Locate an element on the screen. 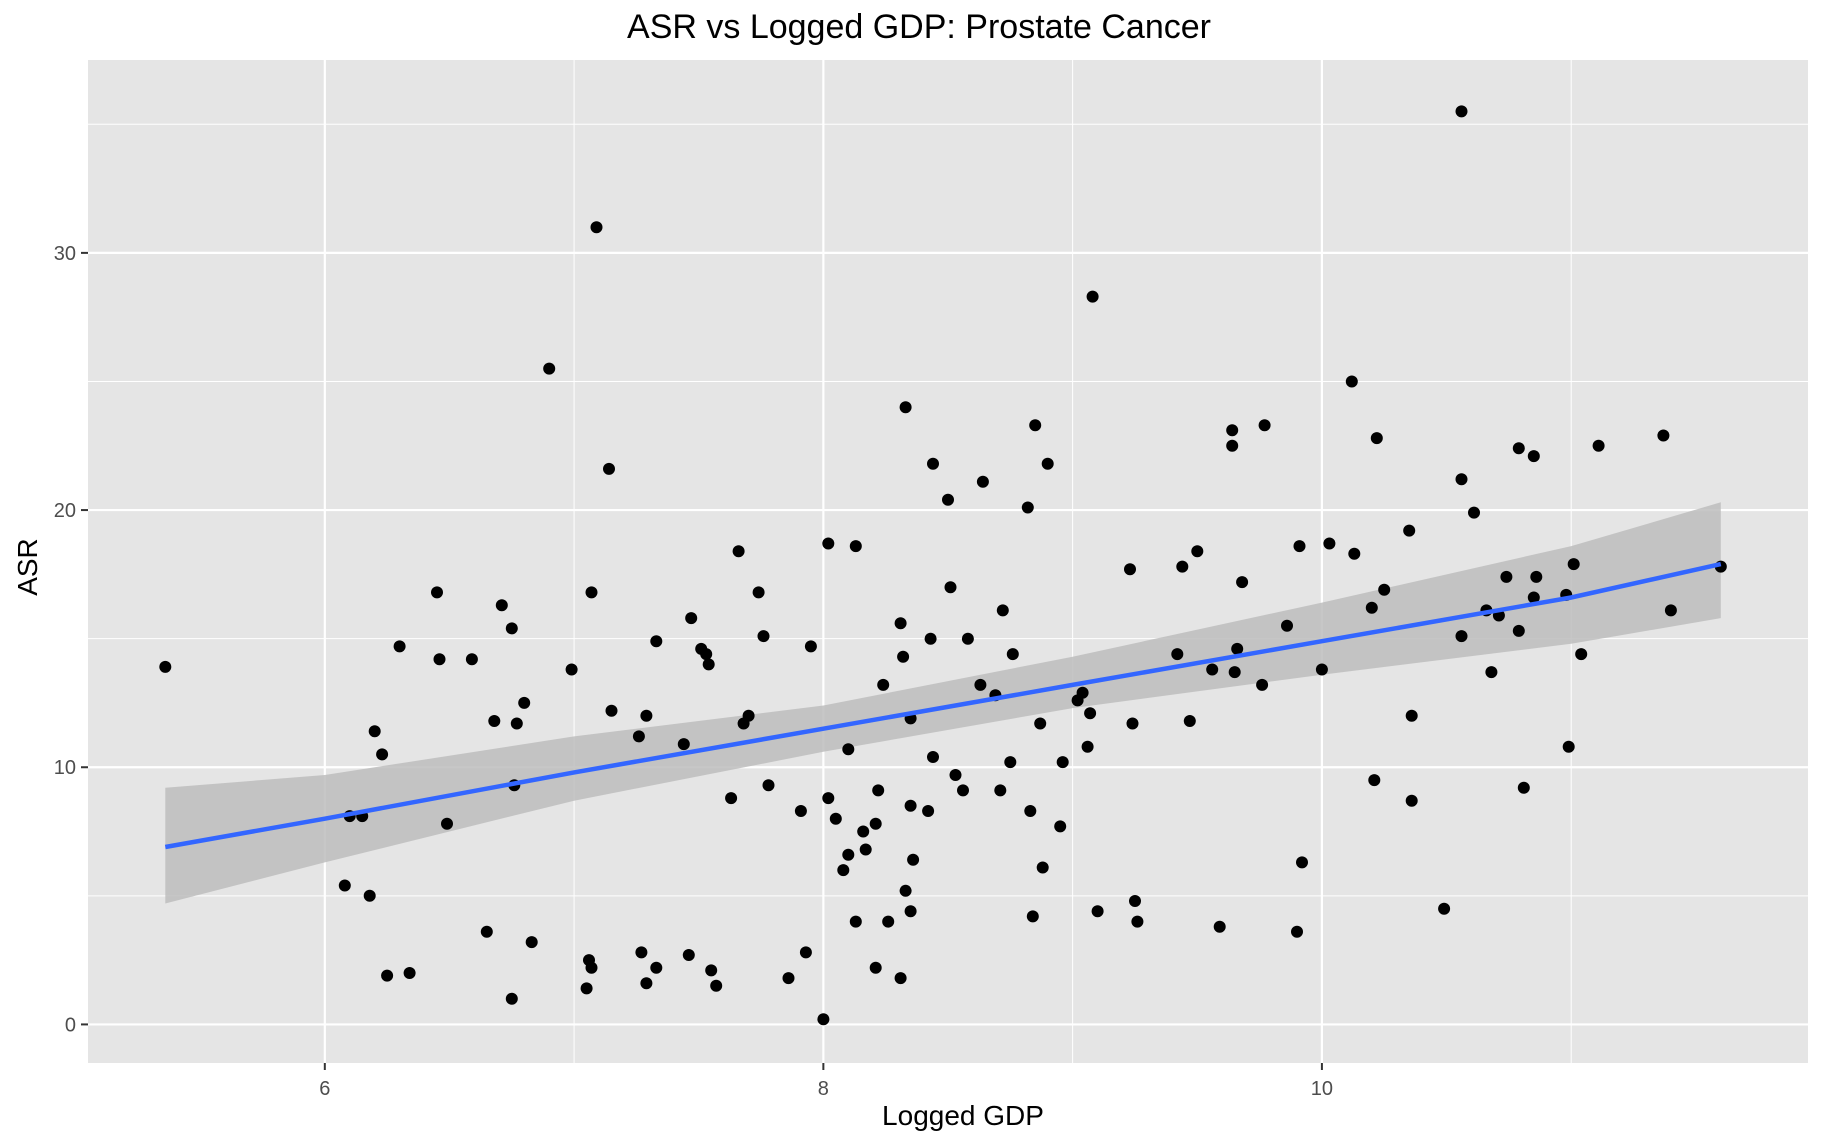 The height and width of the screenshot is (1146, 1838). chart-title: ASR vs Logged GDP: Prostate Cancer is located at coordinates (919, 27).